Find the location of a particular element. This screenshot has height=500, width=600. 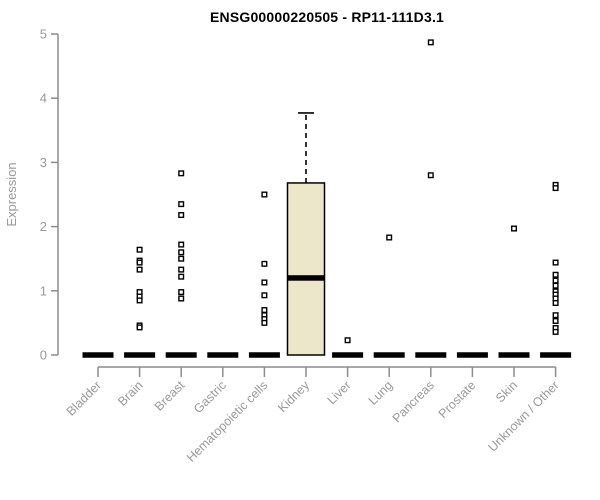

x-category-label: Hematopoietic cells is located at coordinates (227, 421).